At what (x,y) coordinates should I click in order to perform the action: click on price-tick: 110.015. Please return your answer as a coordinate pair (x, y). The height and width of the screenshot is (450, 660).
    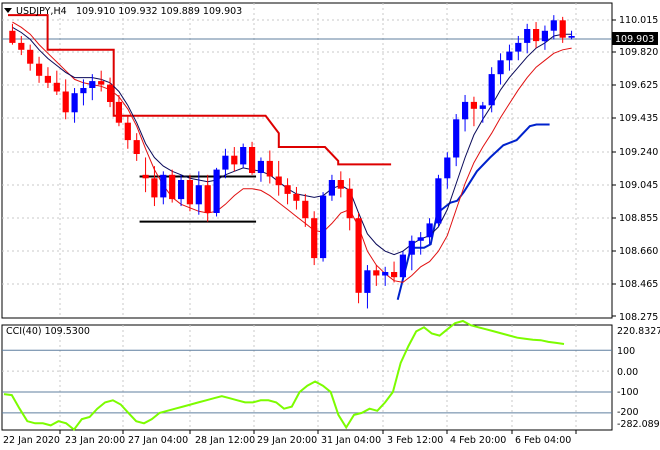
    Looking at the image, I should click on (638, 20).